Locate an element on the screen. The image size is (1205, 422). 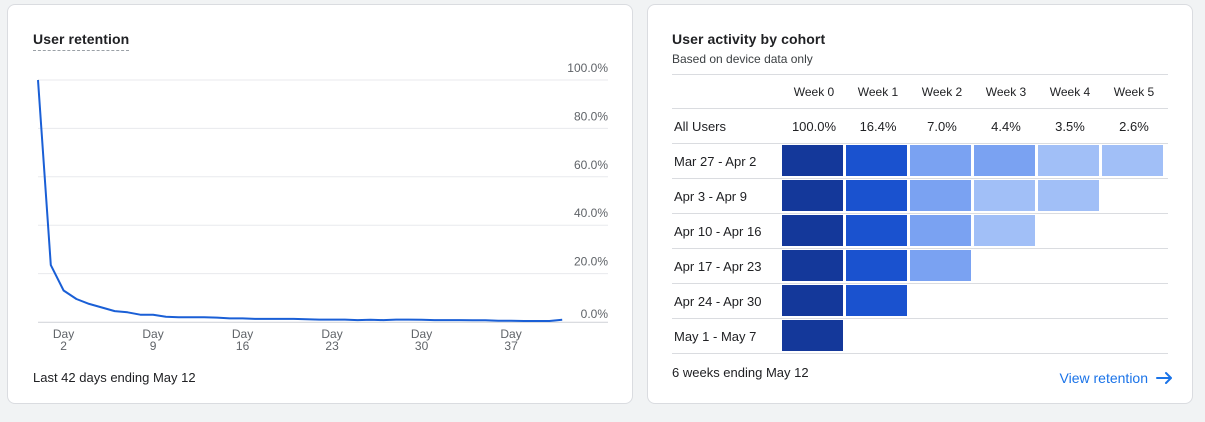
x-tick-label: 2 is located at coordinates (63, 344).